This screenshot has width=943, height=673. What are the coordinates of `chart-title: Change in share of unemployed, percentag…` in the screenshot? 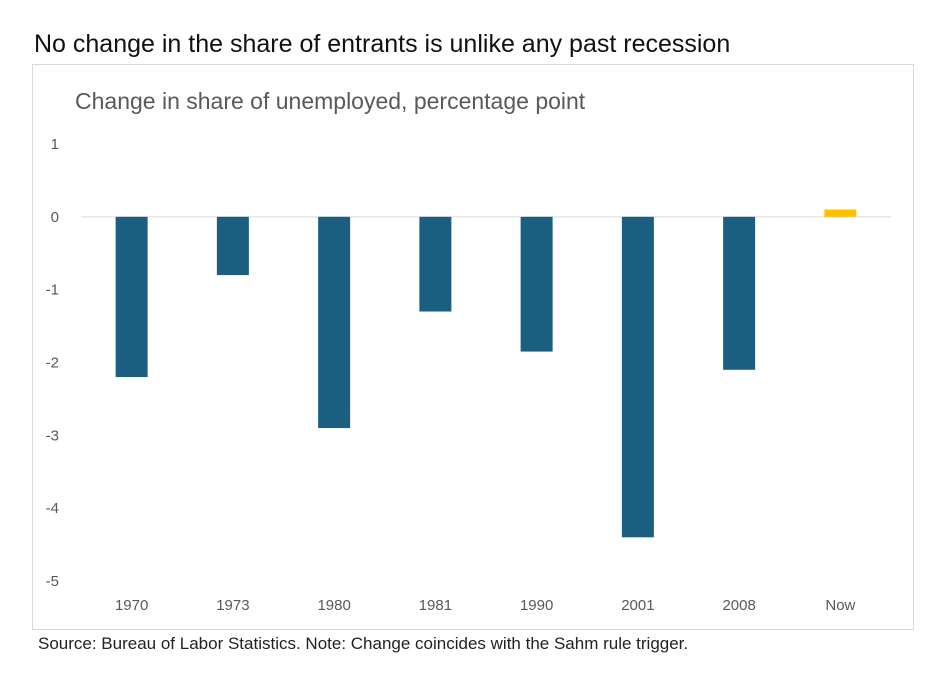 It's located at (330, 101).